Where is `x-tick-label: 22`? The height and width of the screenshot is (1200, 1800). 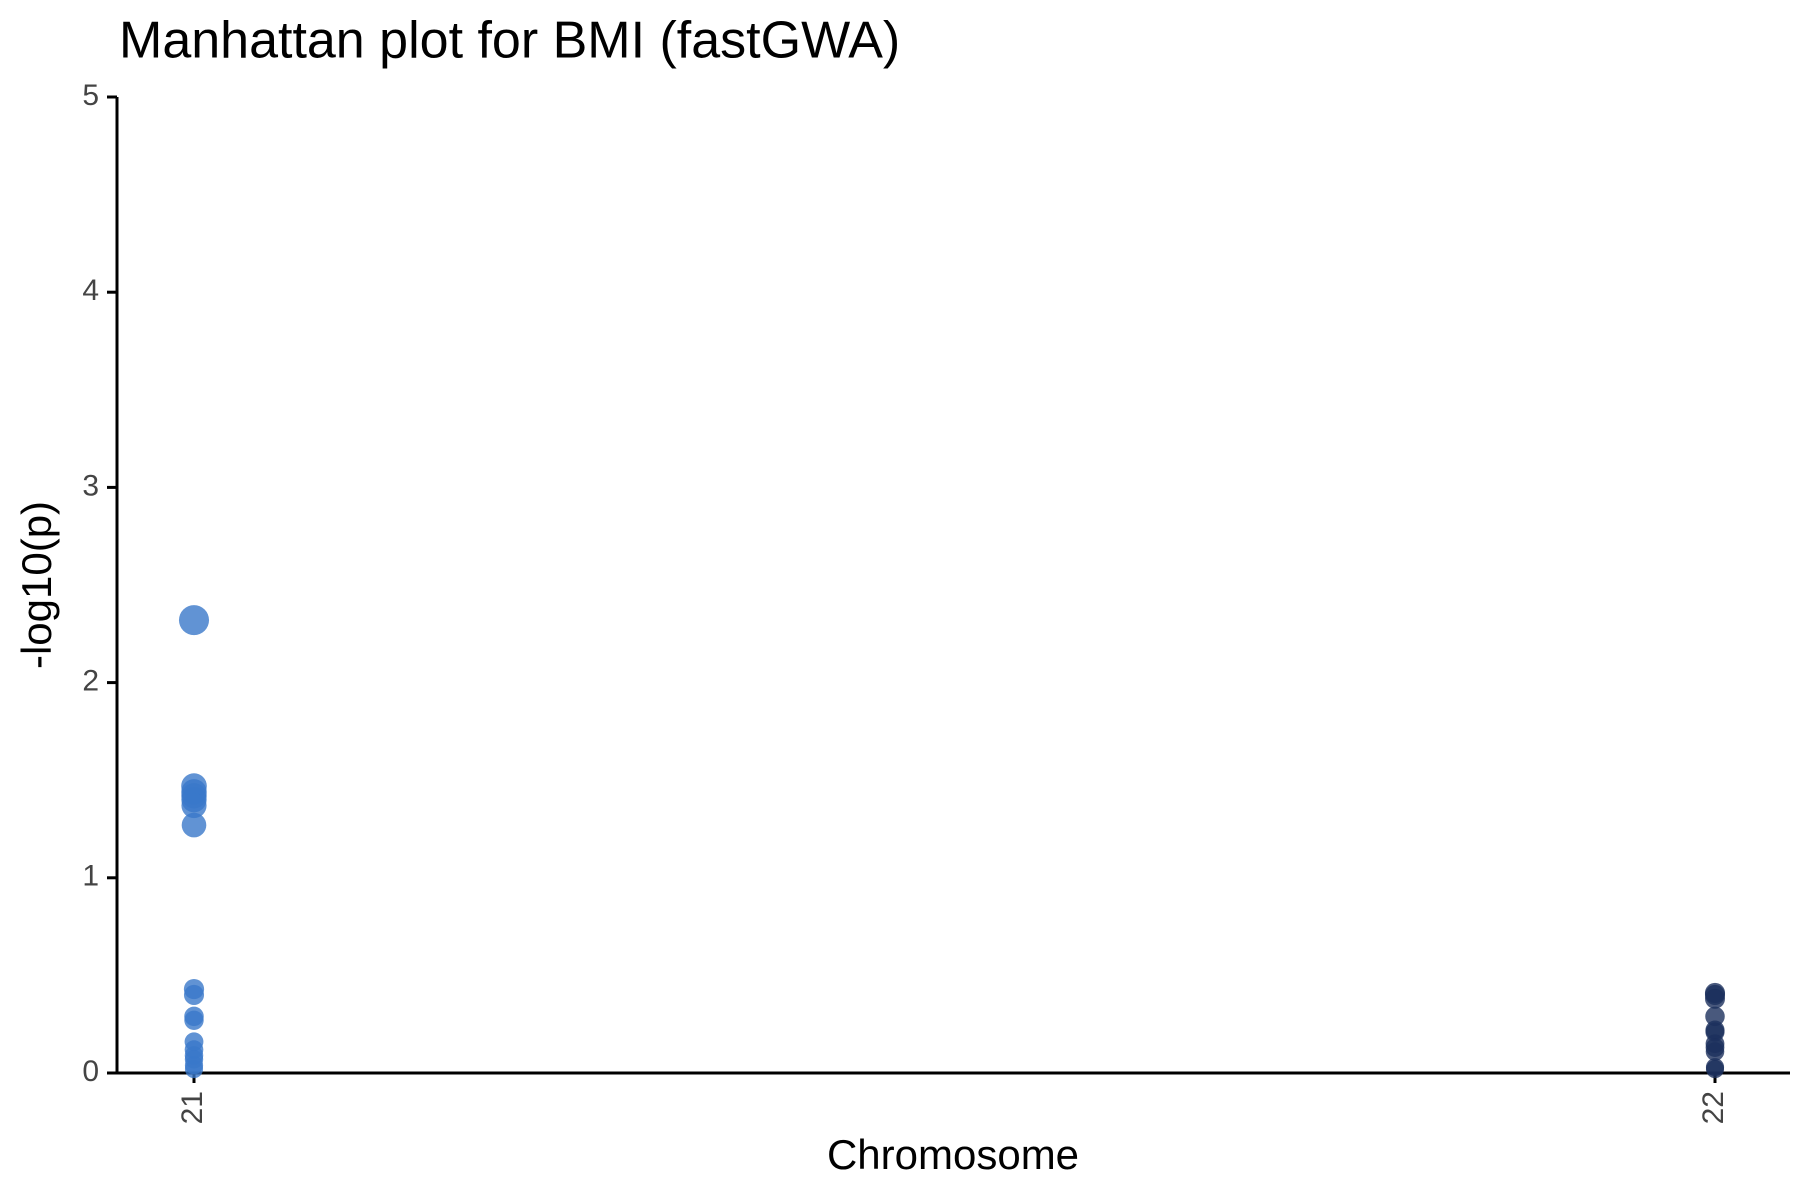
x-tick-label: 22 is located at coordinates (1713, 1107).